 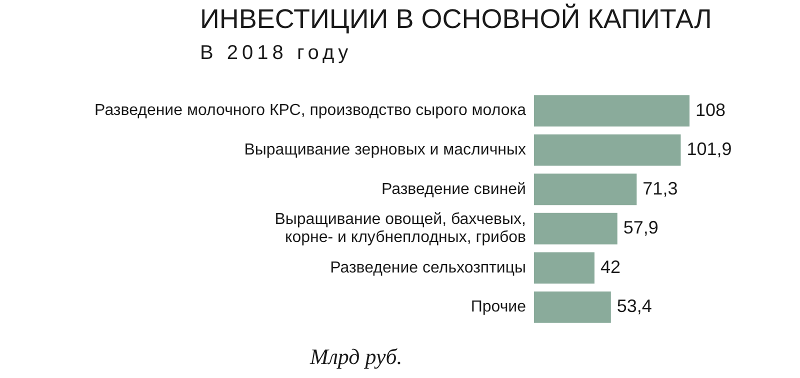 I want to click on x-axis-title: Млрд руб., so click(x=356, y=357).